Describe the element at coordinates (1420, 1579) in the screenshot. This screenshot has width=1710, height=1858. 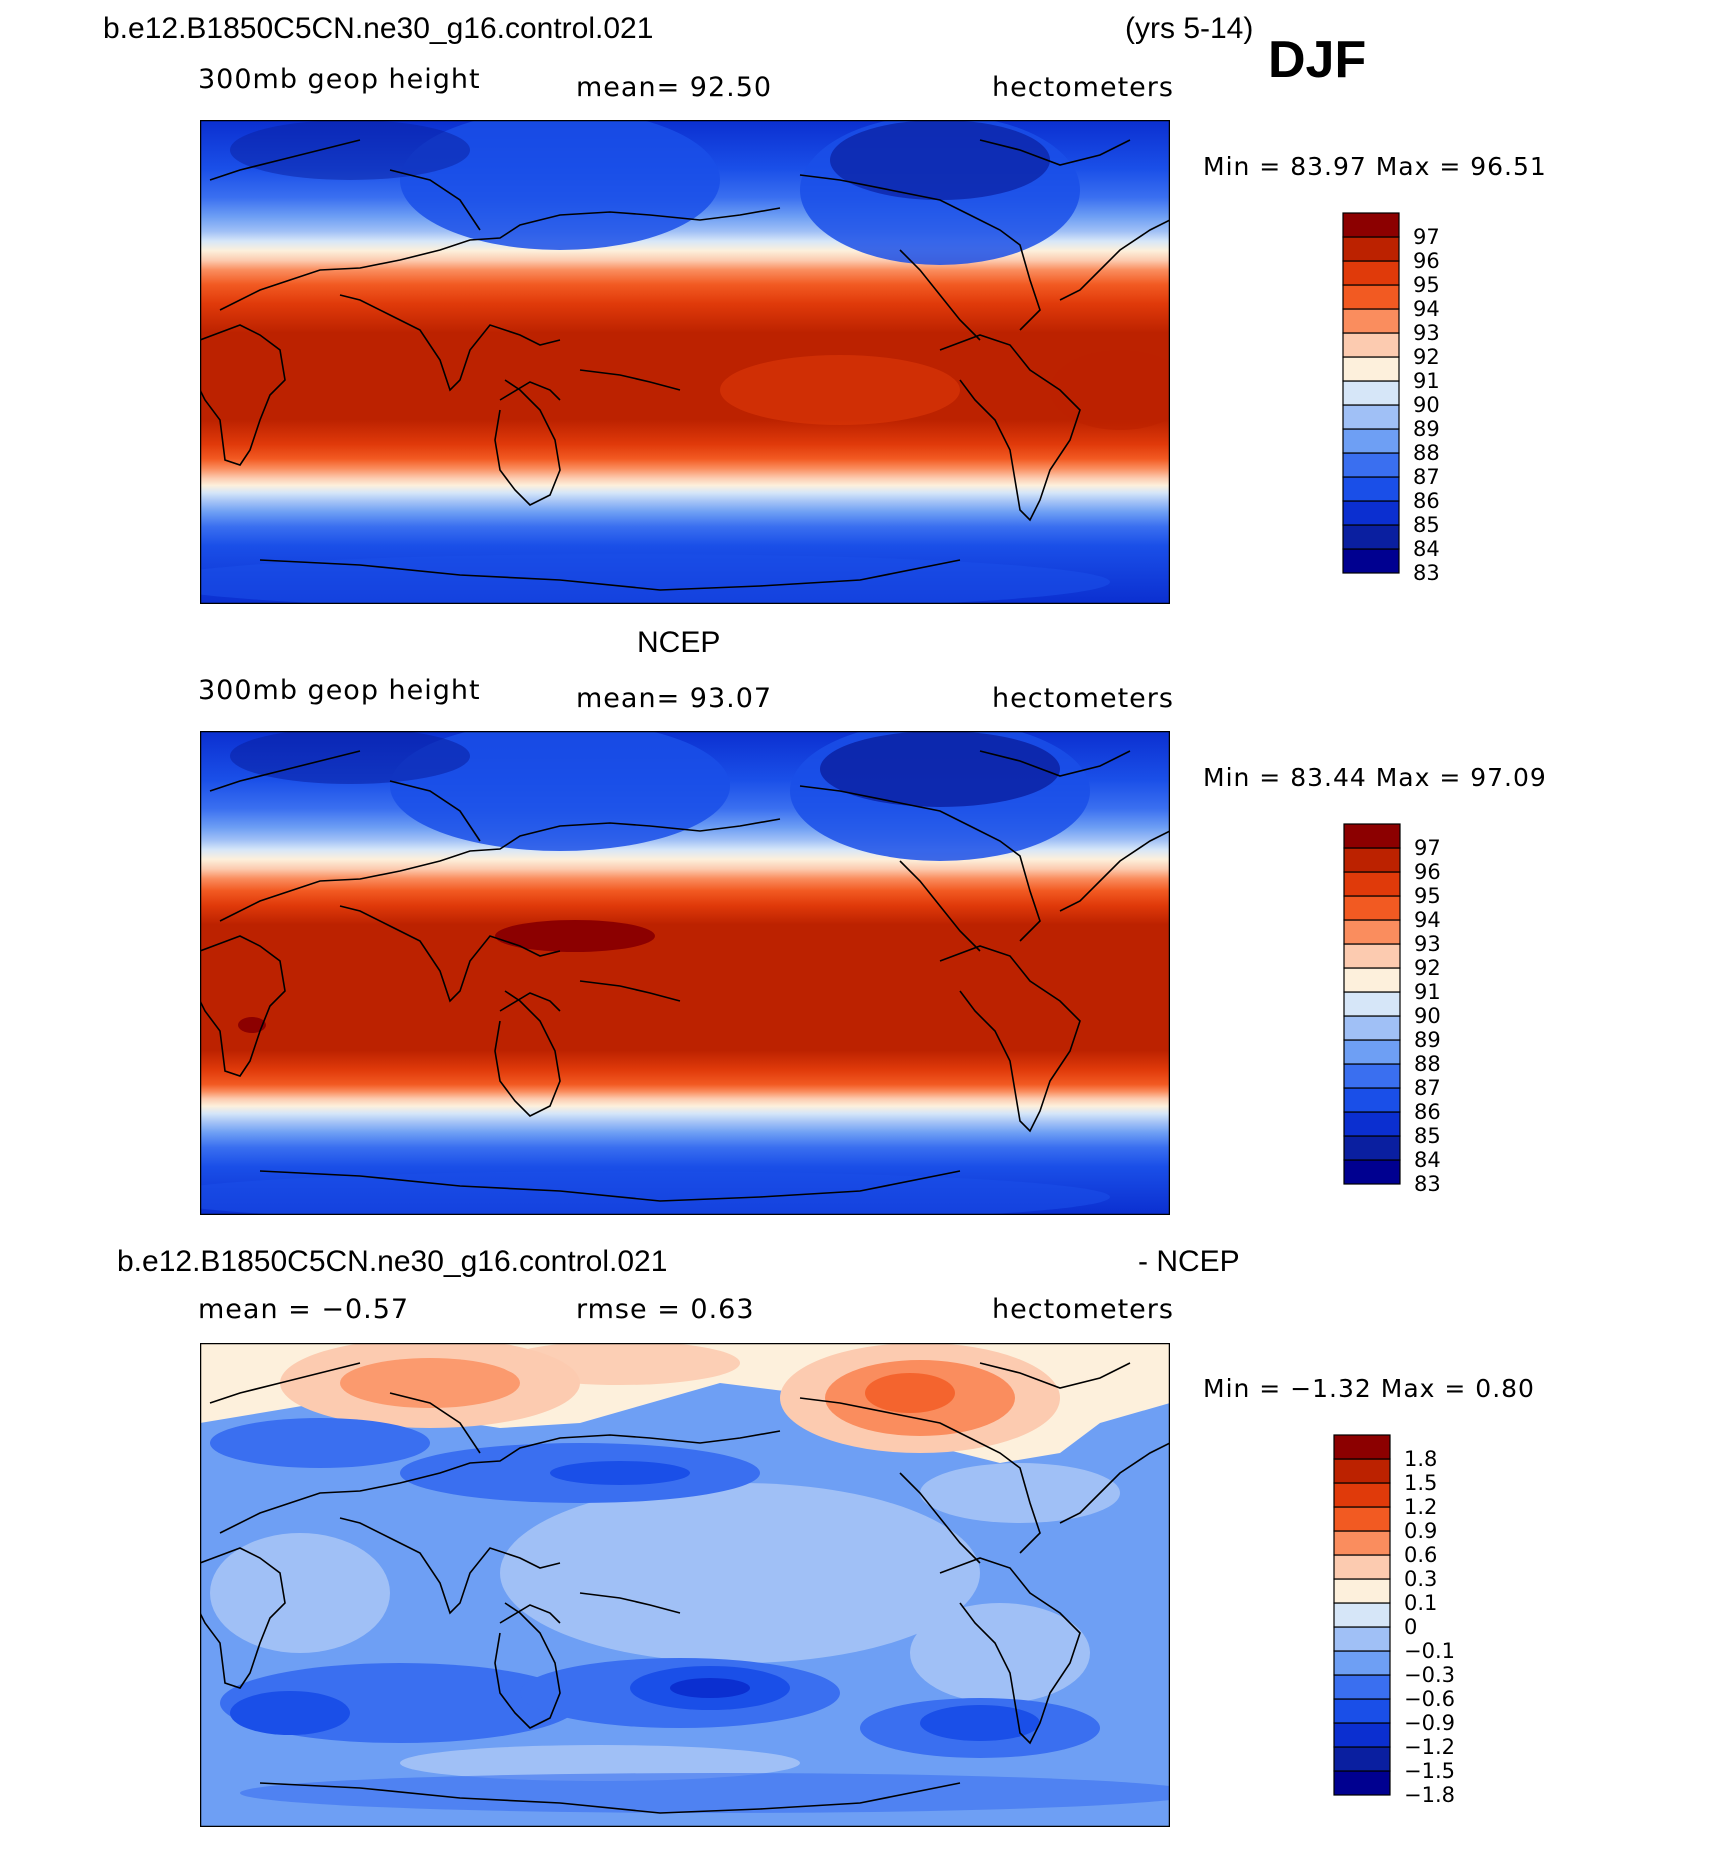
I see `colorbar-tick-label: 0.3` at that location.